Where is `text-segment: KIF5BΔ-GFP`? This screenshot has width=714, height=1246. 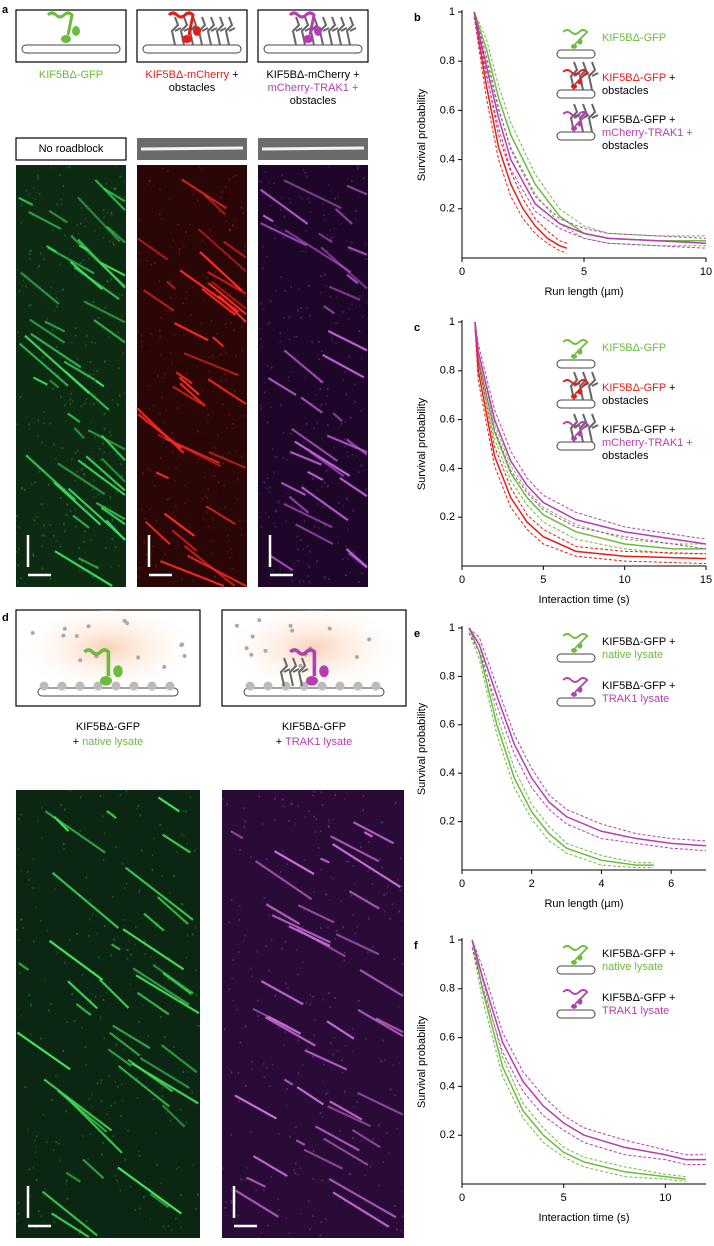
text-segment: KIF5BΔ-GFP is located at coordinates (314, 727).